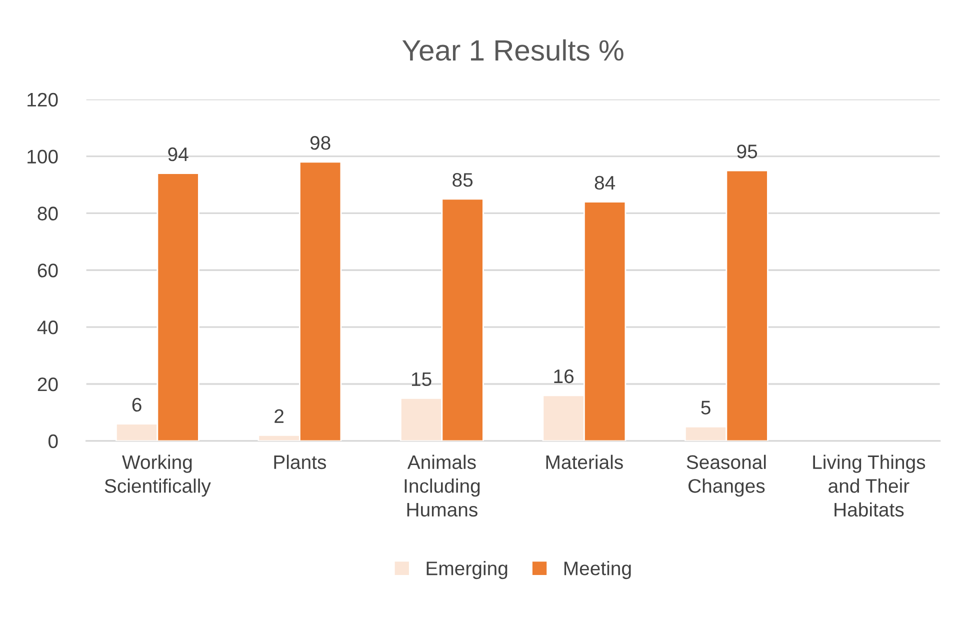  Describe the element at coordinates (605, 183) in the screenshot. I see `data-label: 84` at that location.